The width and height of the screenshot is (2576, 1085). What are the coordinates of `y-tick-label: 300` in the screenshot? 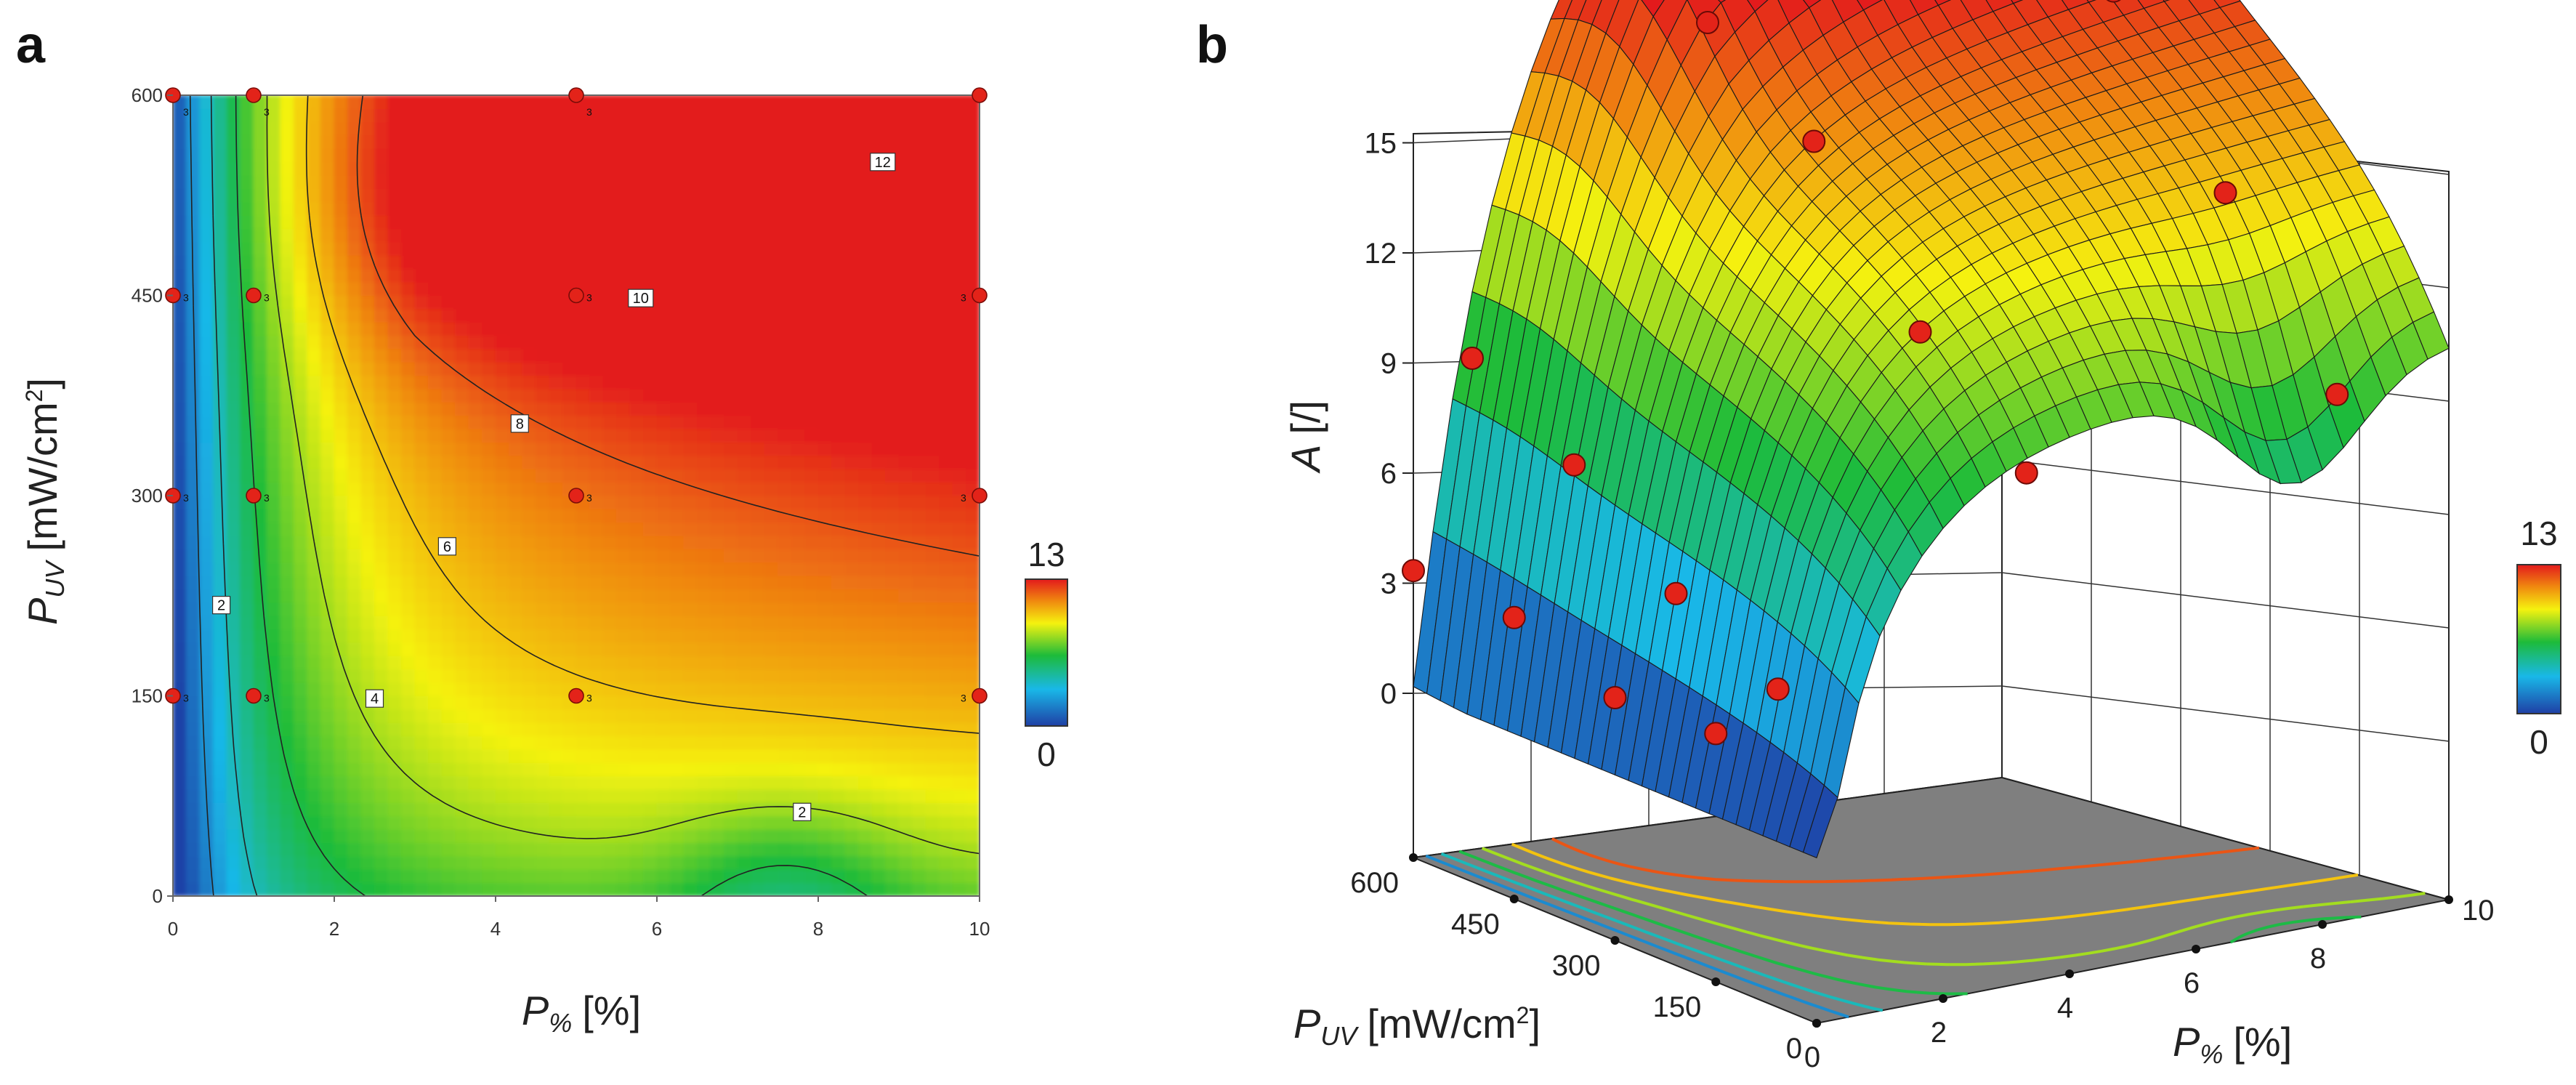 It's located at (148, 496).